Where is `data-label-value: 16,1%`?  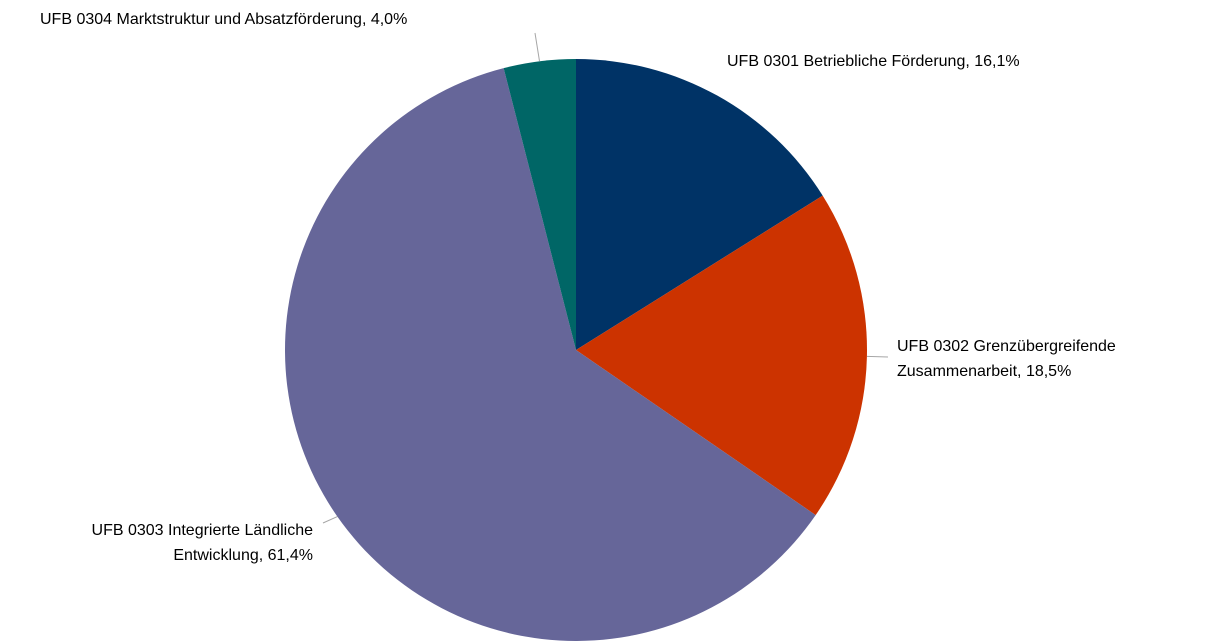
data-label-value: 16,1% is located at coordinates (996, 61).